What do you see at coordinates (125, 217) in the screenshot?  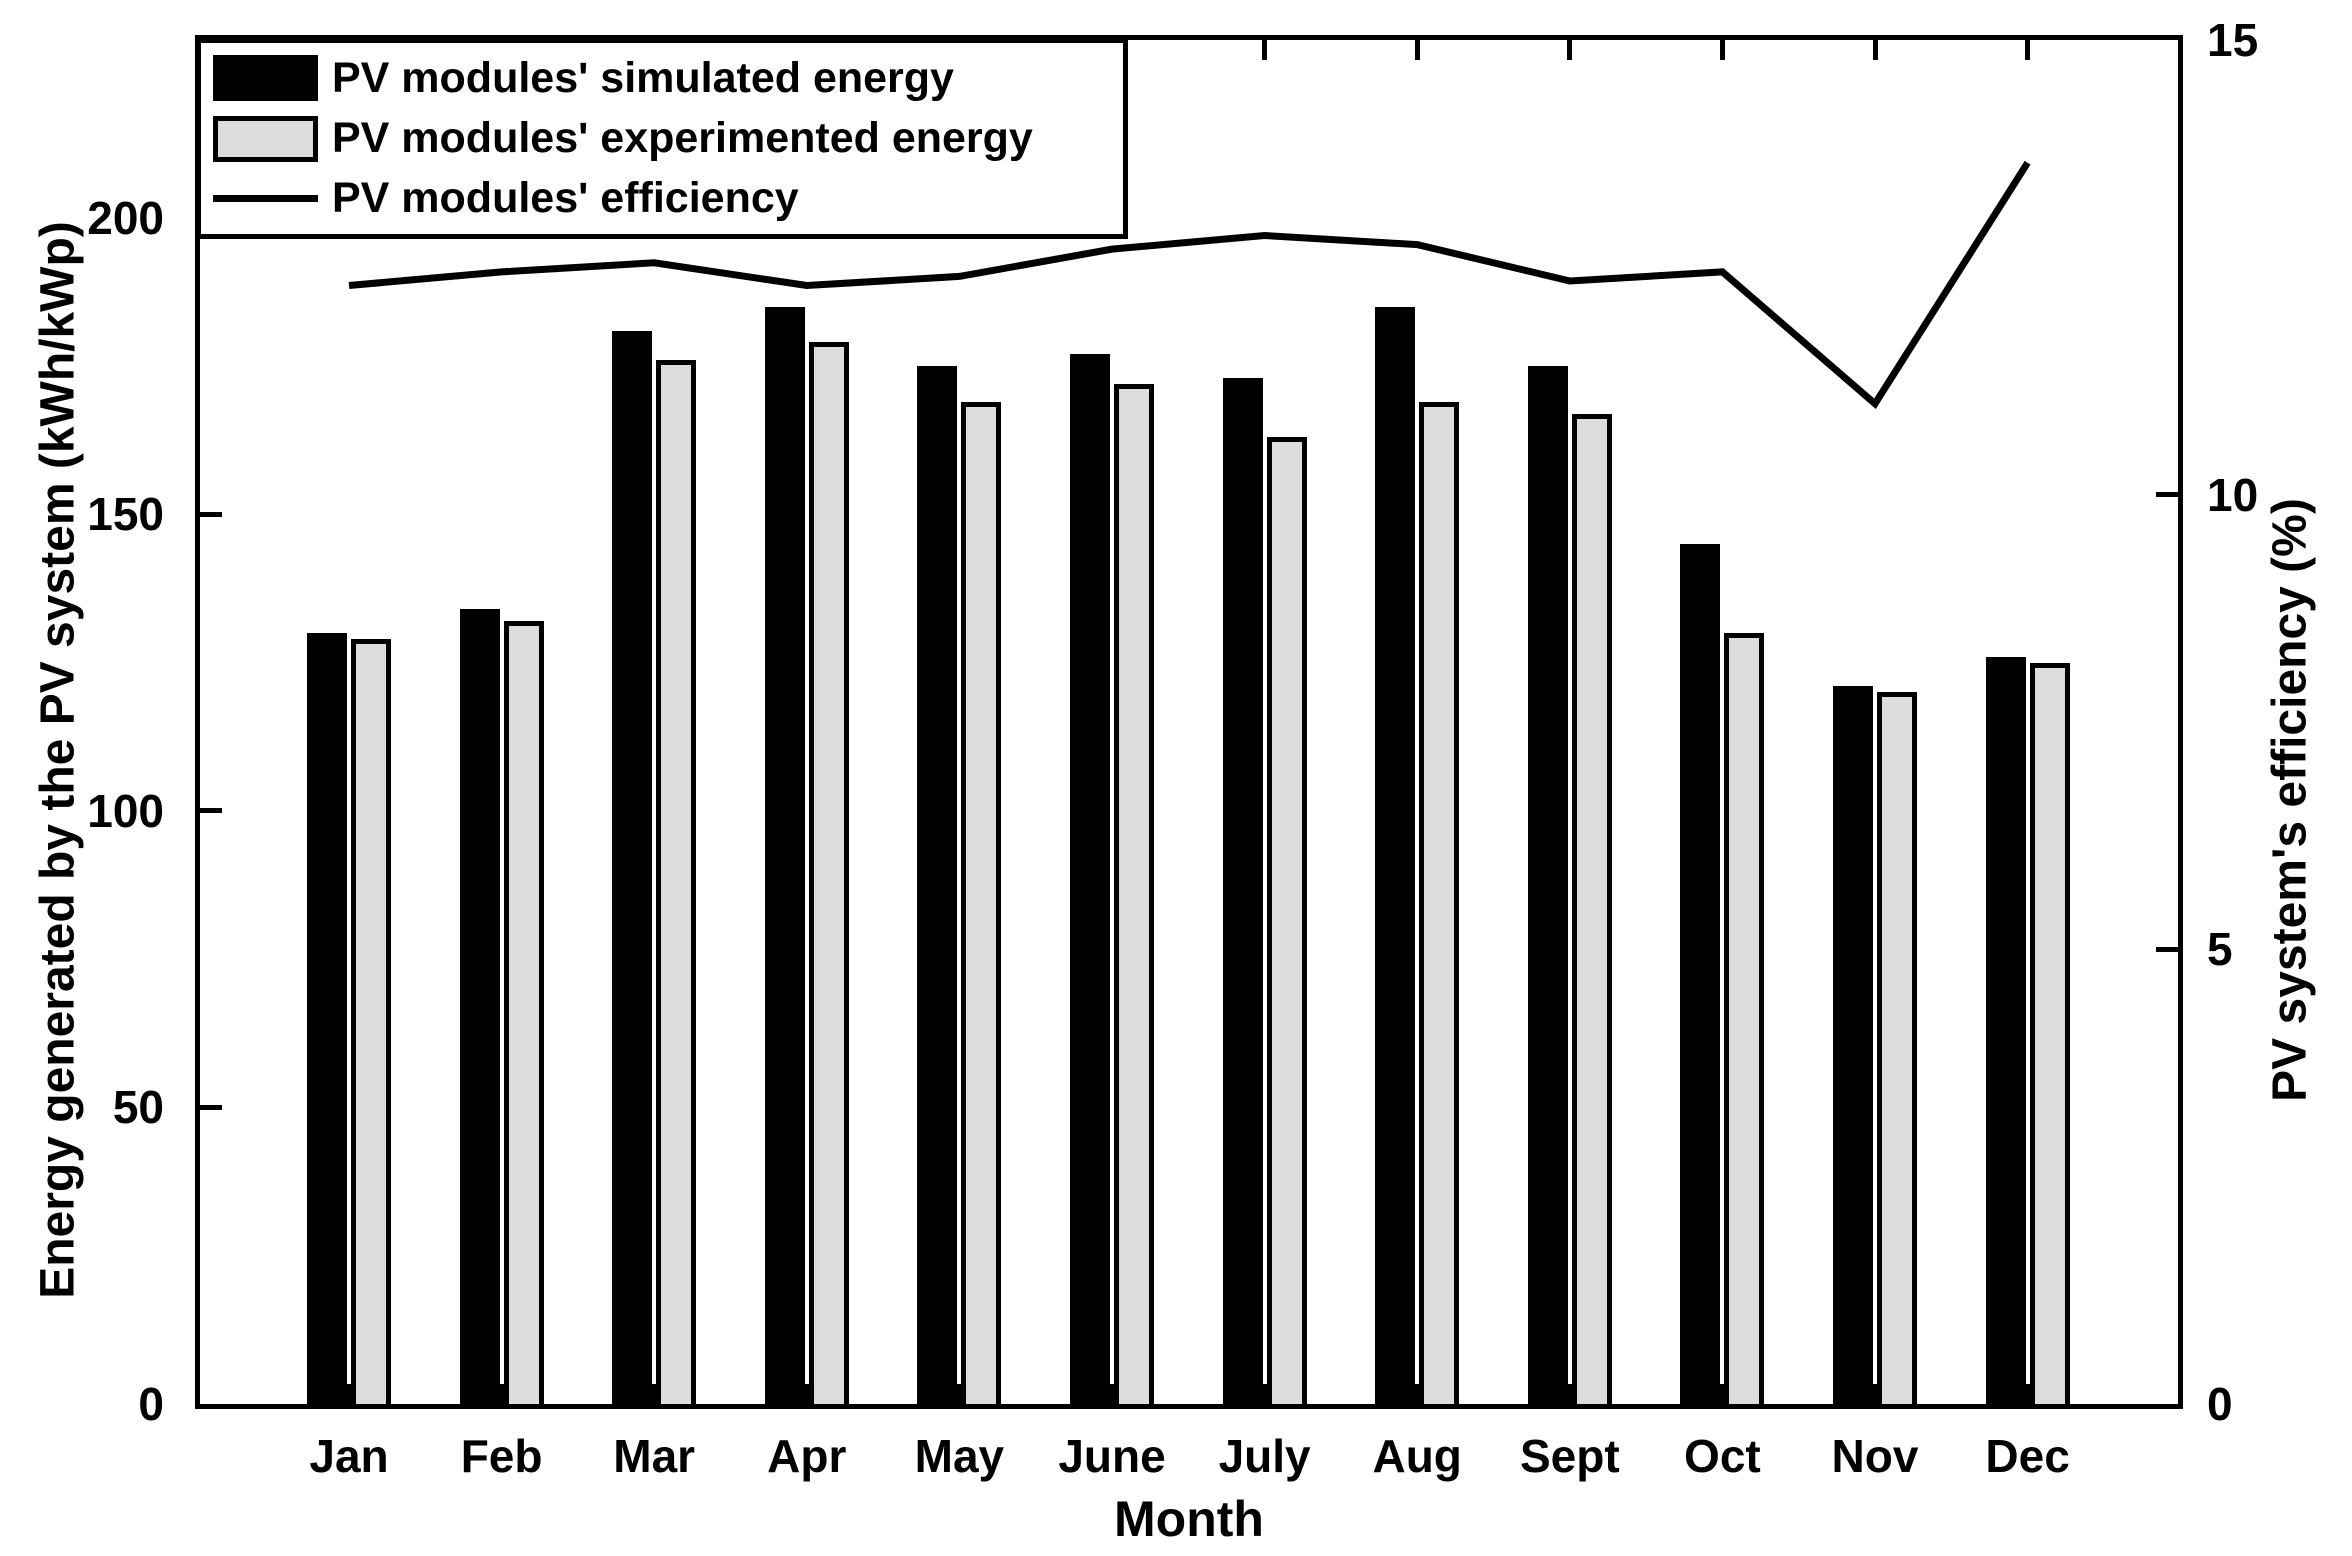 I see `left-y-tick-label: 200` at bounding box center [125, 217].